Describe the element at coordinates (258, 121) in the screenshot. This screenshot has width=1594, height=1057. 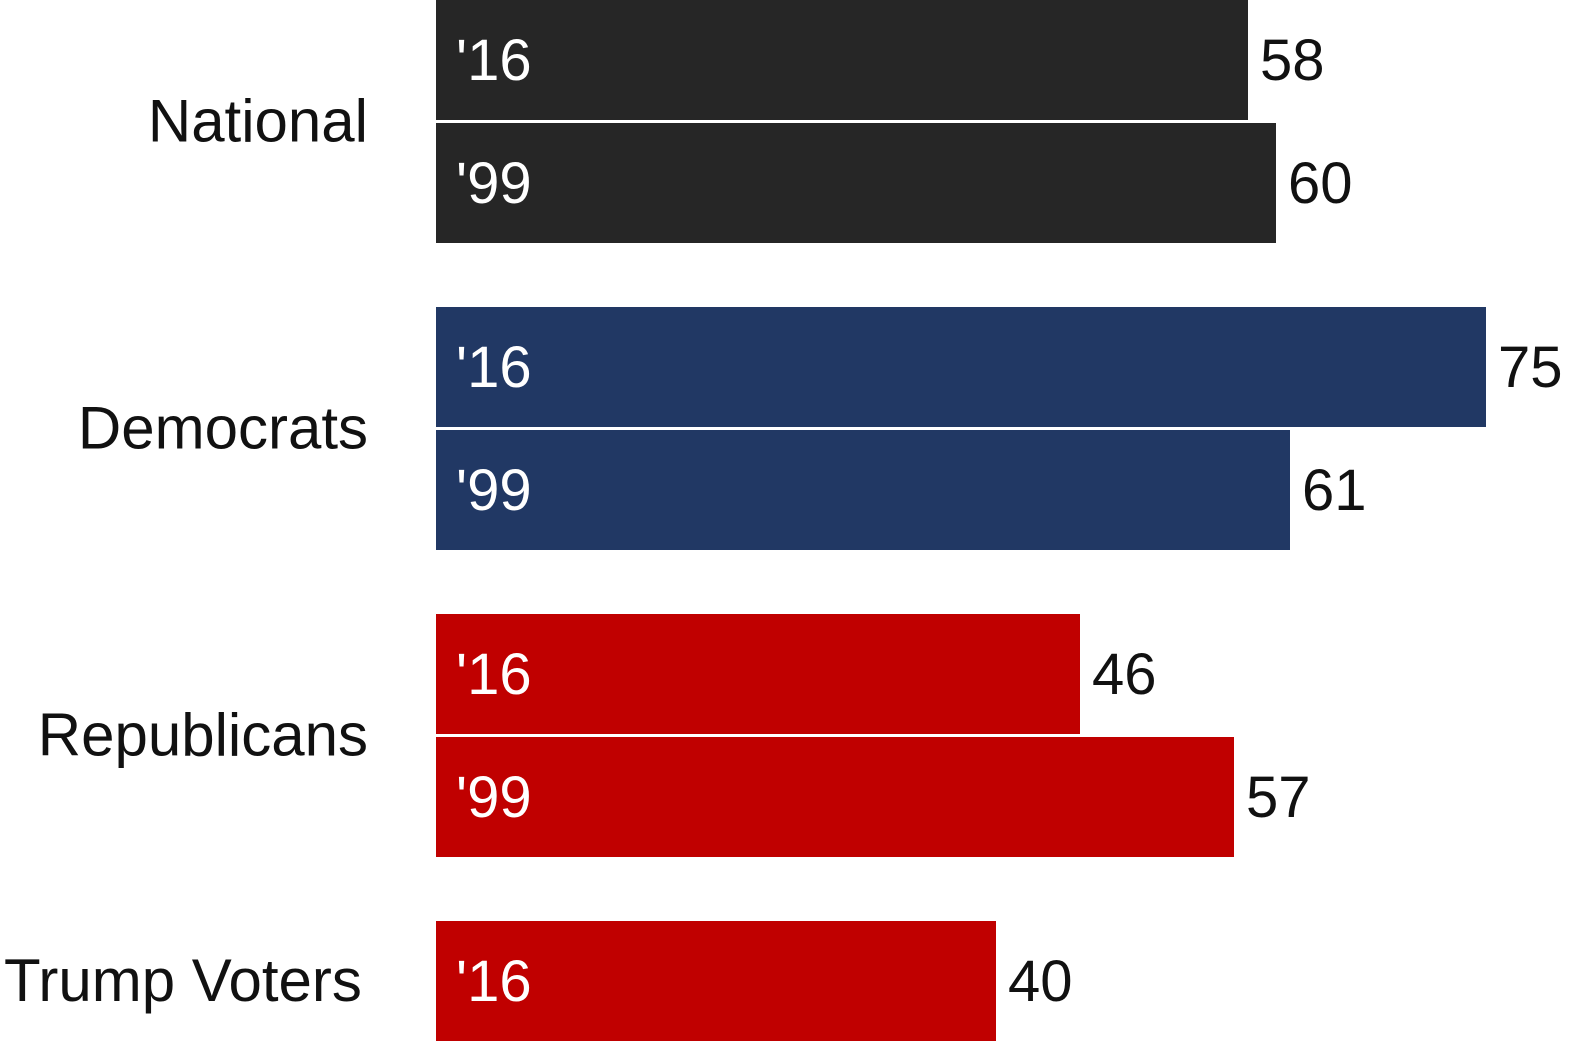
I see `group-label-national: National` at that location.